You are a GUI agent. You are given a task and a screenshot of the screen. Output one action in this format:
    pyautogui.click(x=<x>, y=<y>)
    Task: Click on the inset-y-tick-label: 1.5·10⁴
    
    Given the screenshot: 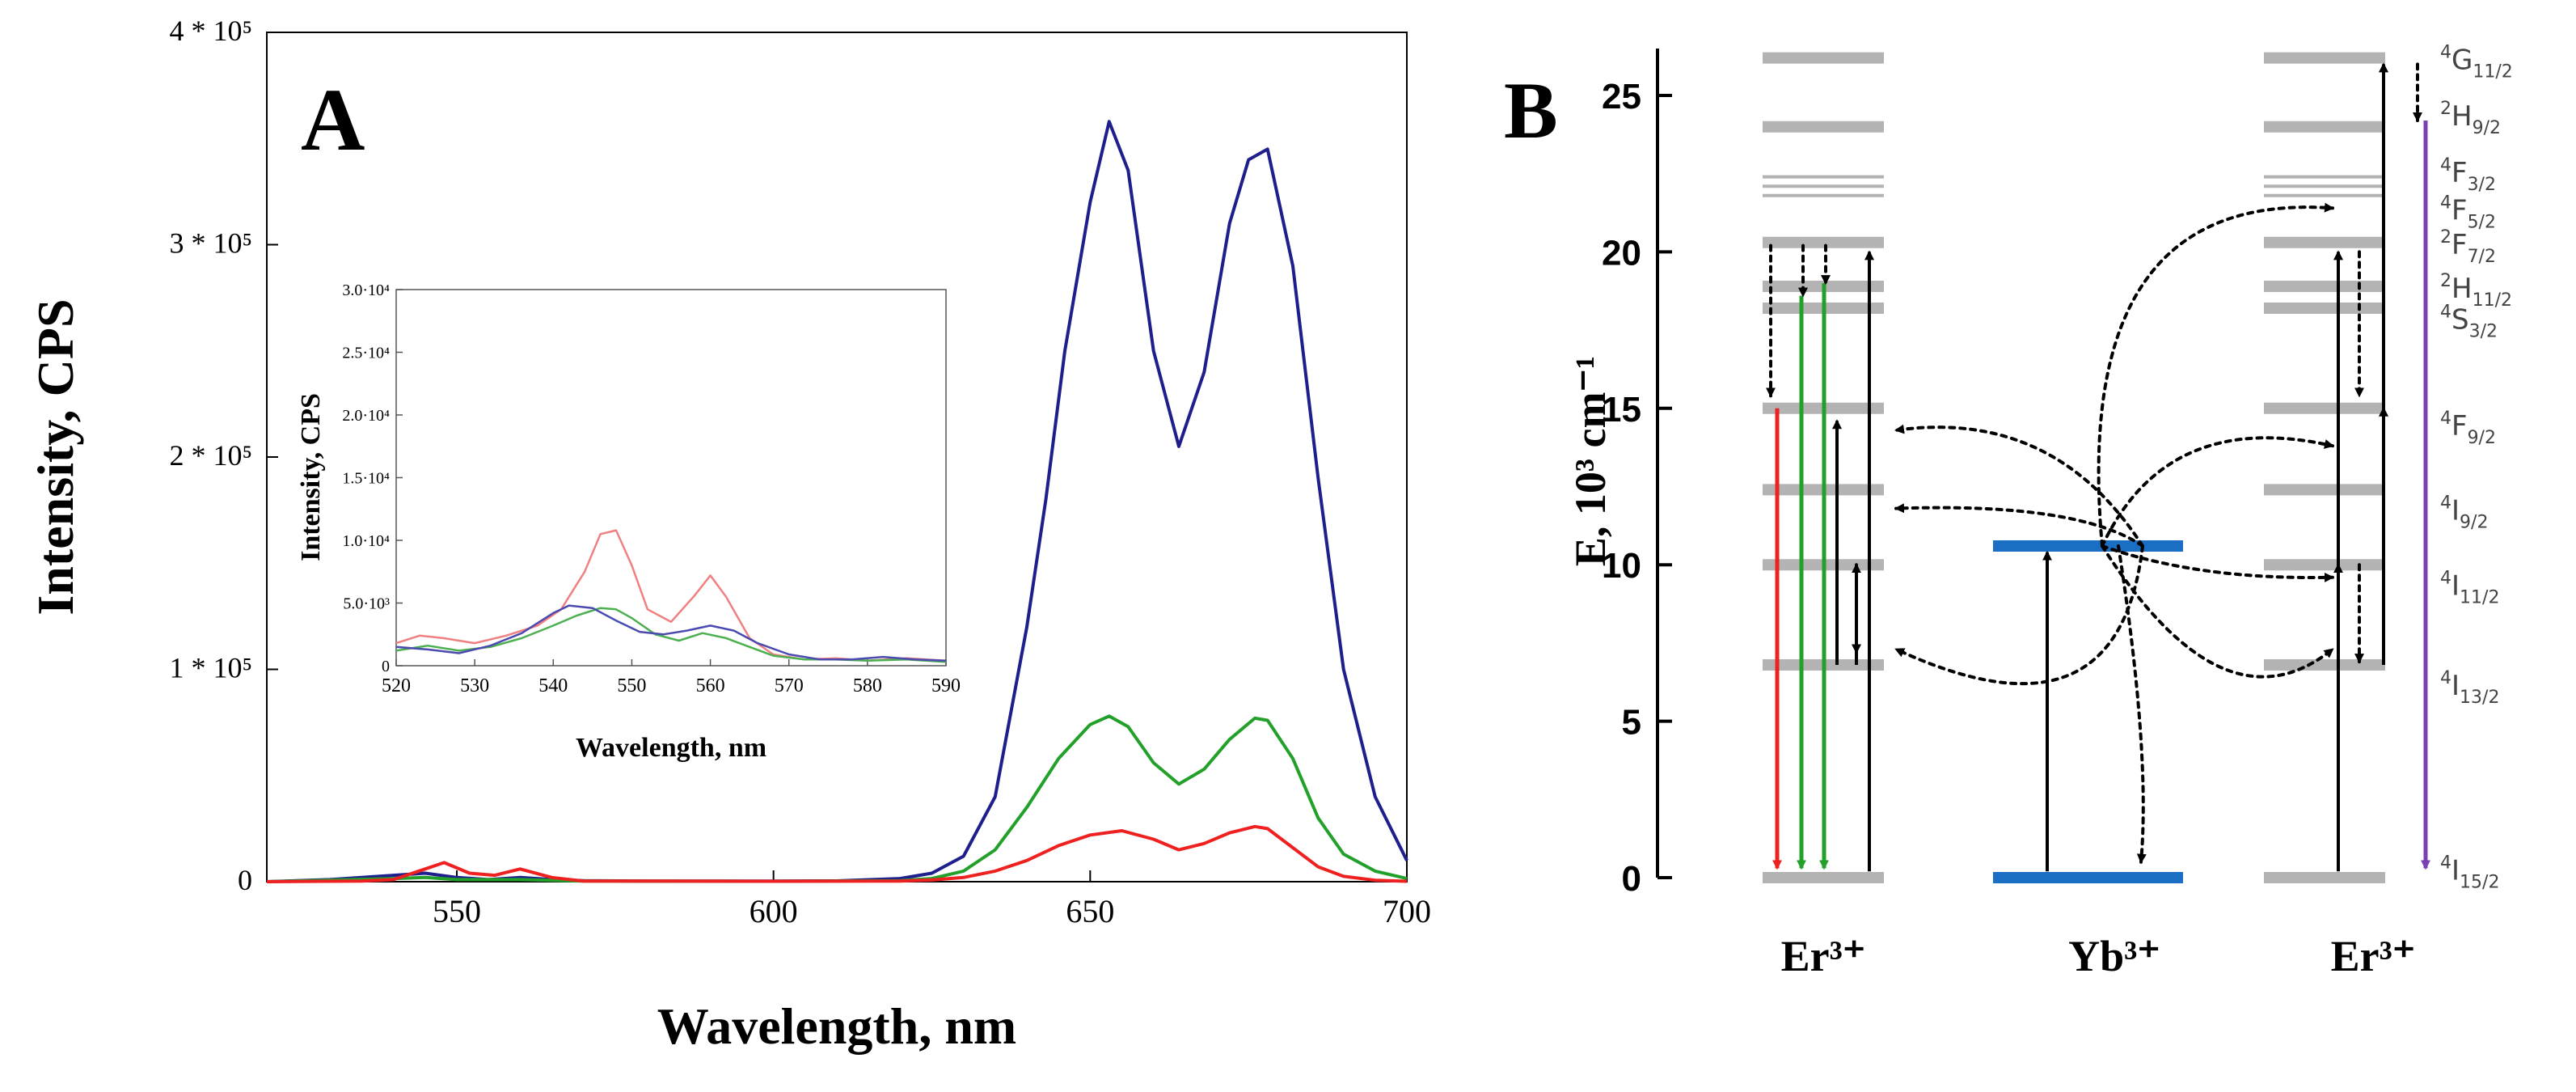 What is the action you would take?
    pyautogui.click(x=366, y=479)
    